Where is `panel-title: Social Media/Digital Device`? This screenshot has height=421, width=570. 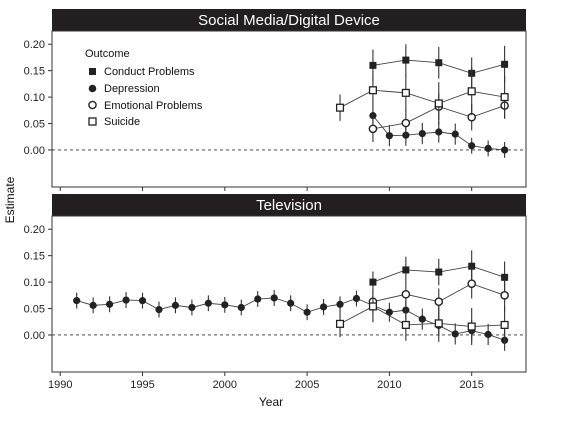
panel-title: Social Media/Digital Device is located at coordinates (289, 20).